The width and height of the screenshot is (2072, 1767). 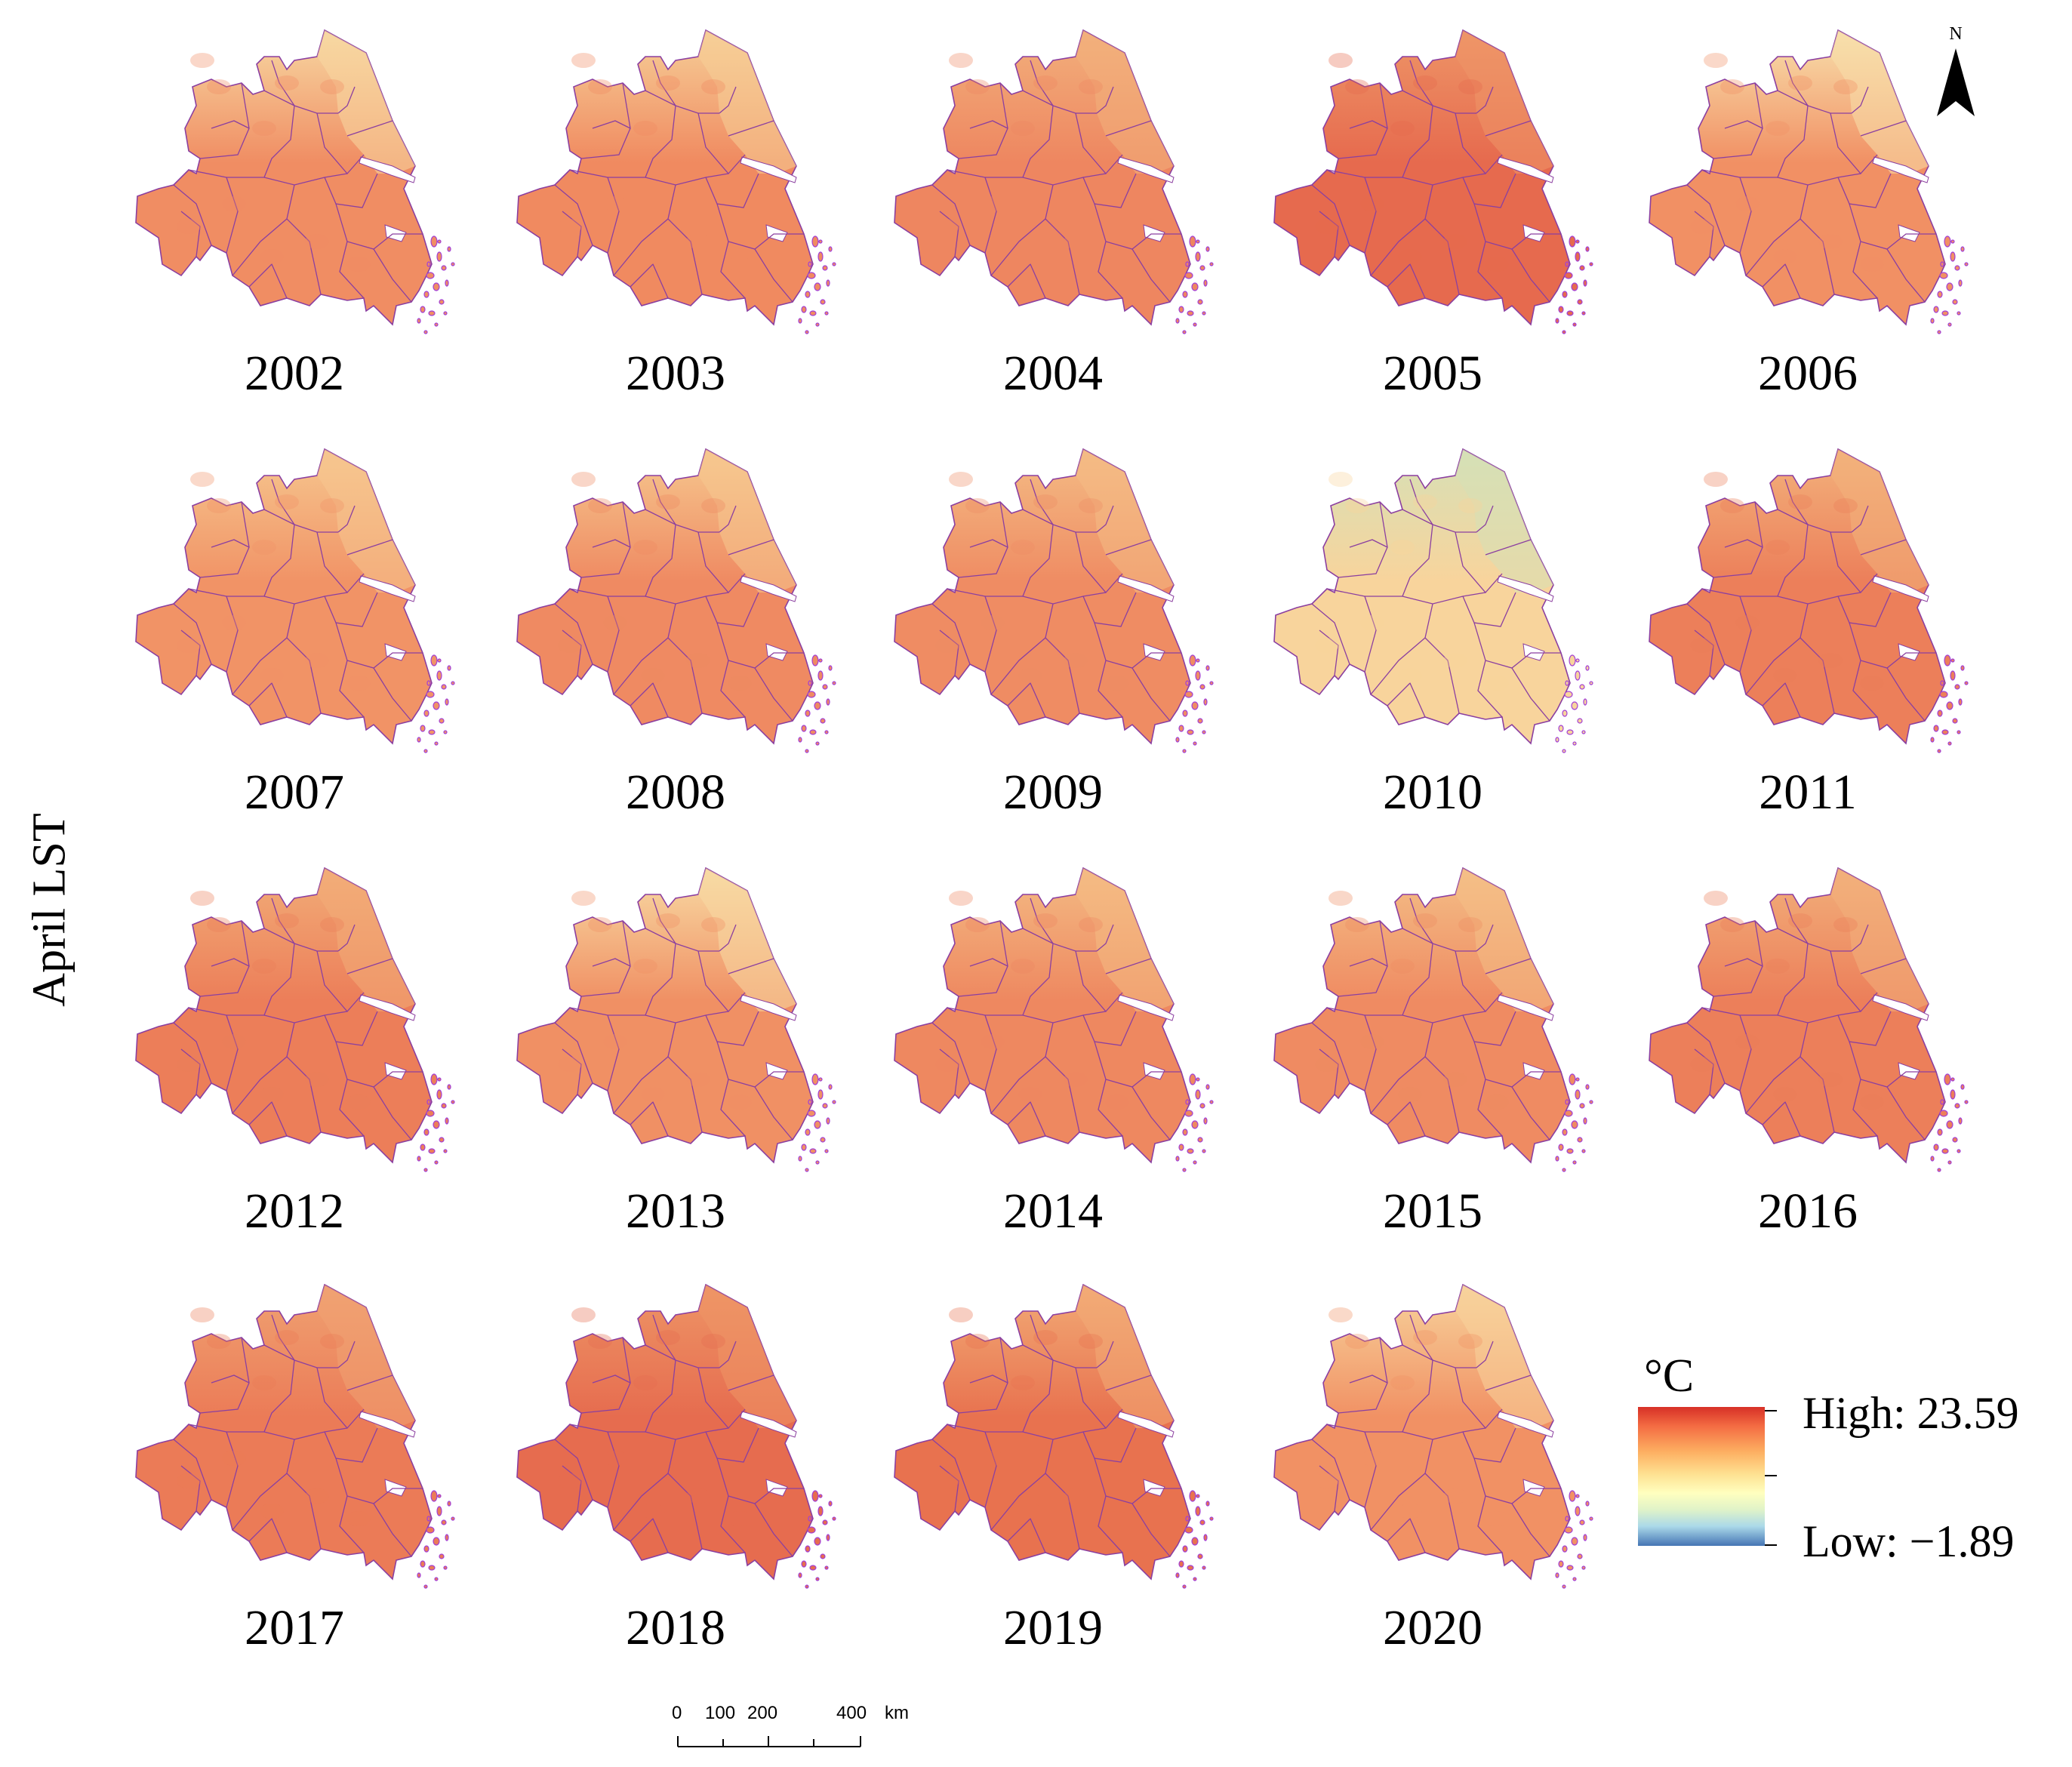 I want to click on panel-year-label: 2009, so click(x=1053, y=792).